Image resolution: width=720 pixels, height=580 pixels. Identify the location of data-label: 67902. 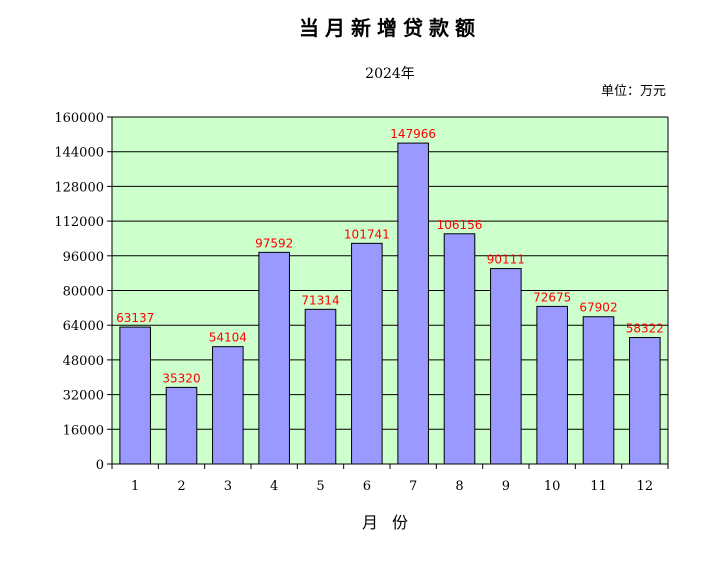
(598, 308).